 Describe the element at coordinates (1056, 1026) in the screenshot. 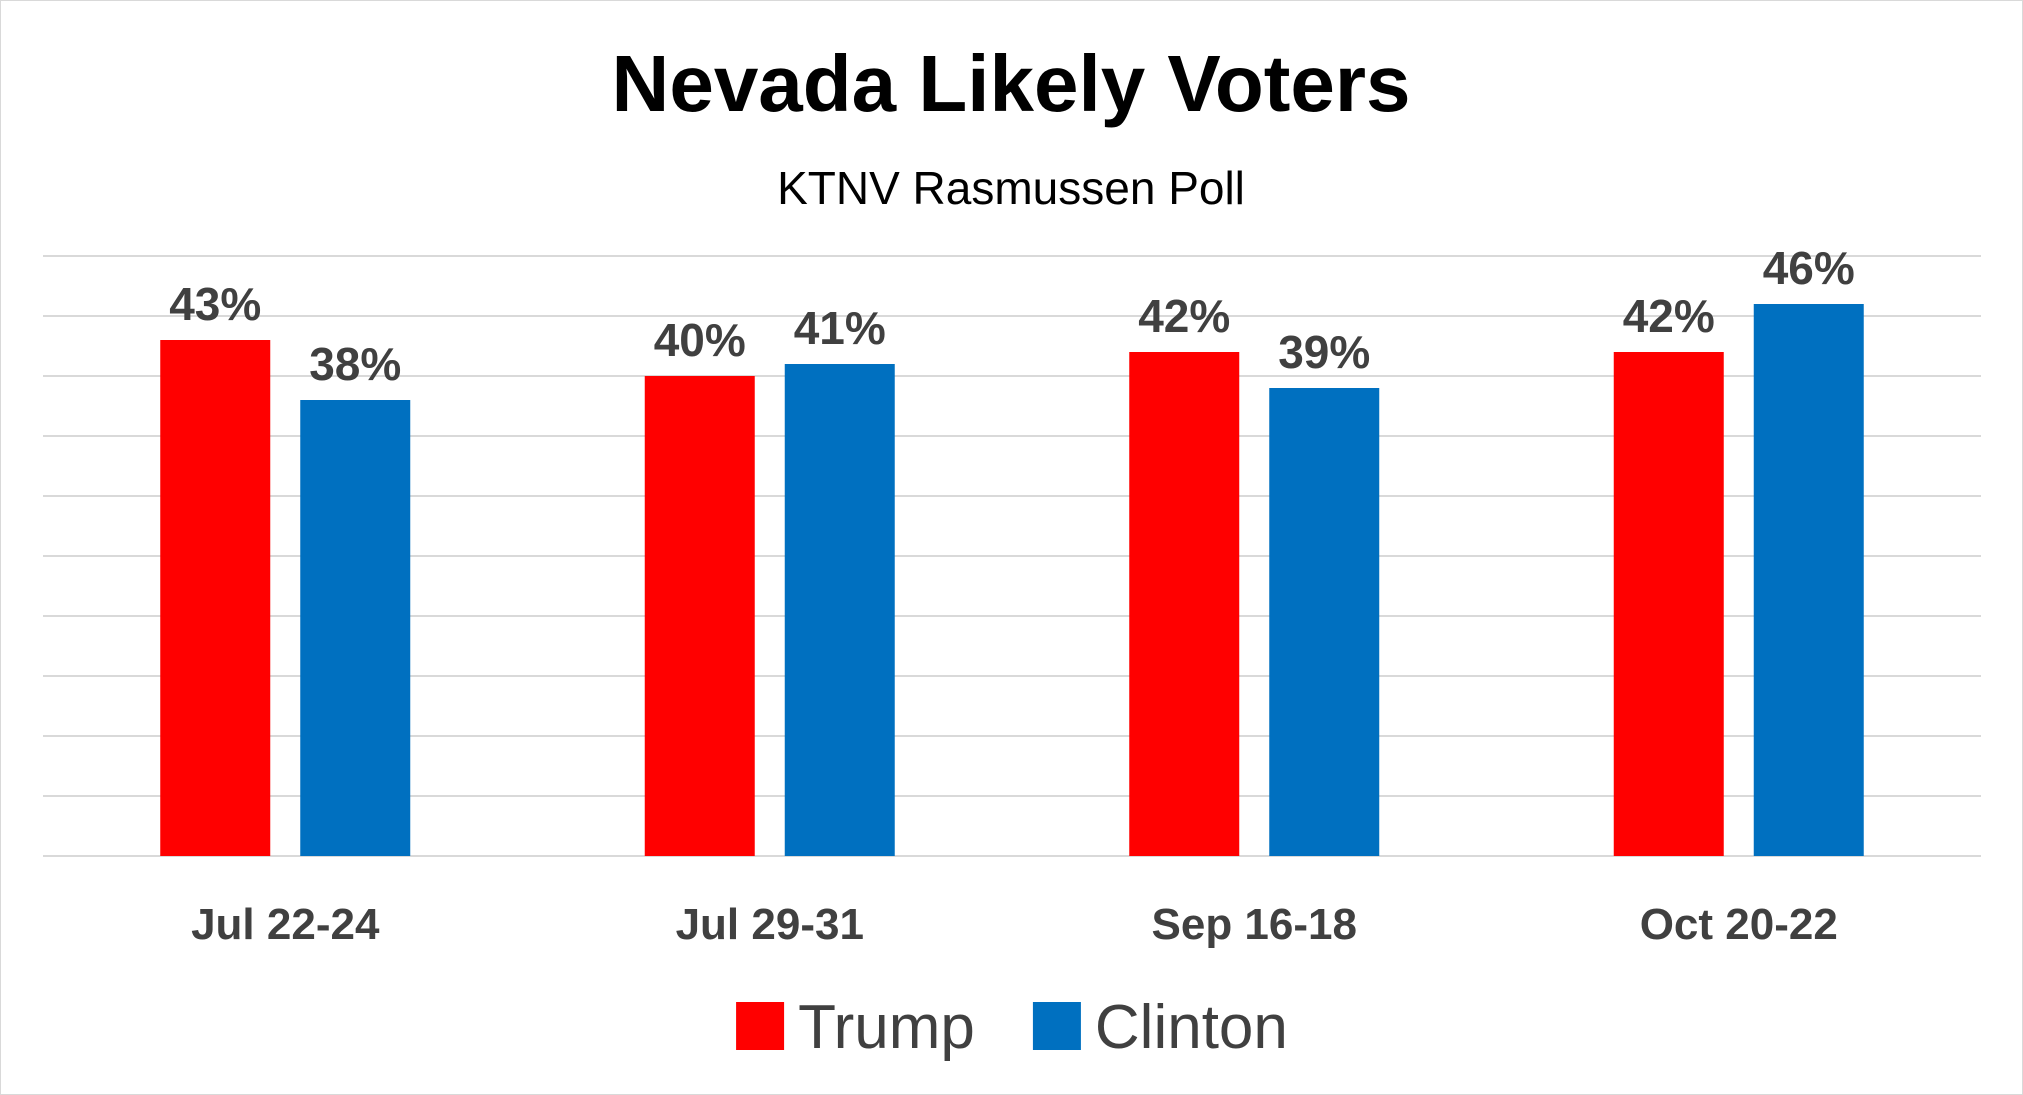

I see `legend-swatch-clinton` at that location.